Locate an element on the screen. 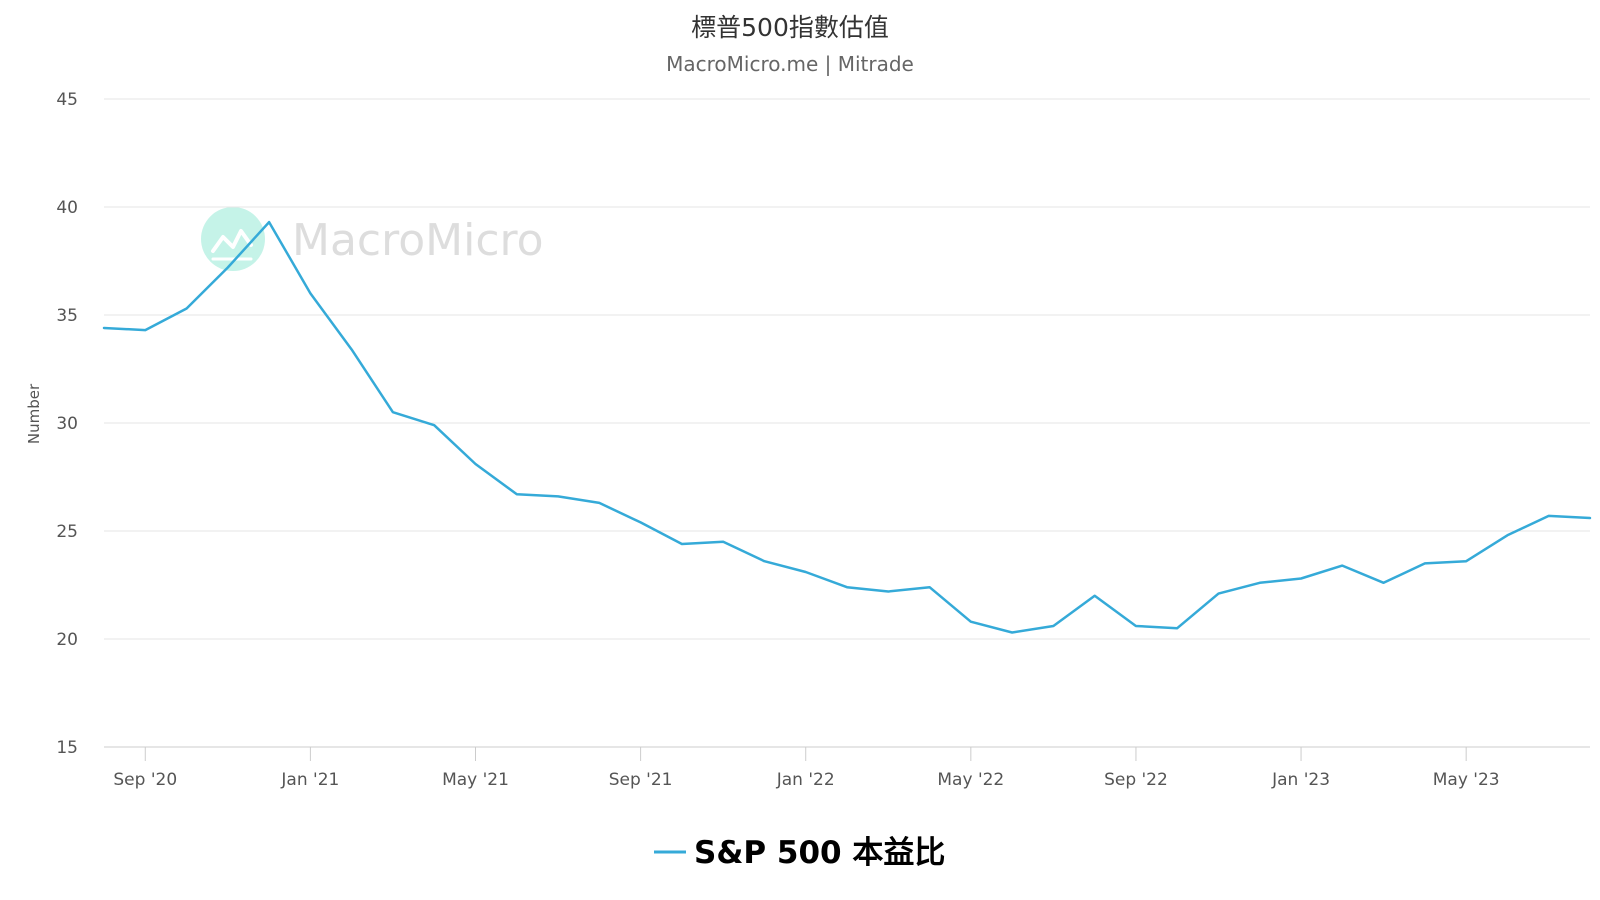 The height and width of the screenshot is (900, 1600). x-tick-label: Sep '20 is located at coordinates (145, 780).